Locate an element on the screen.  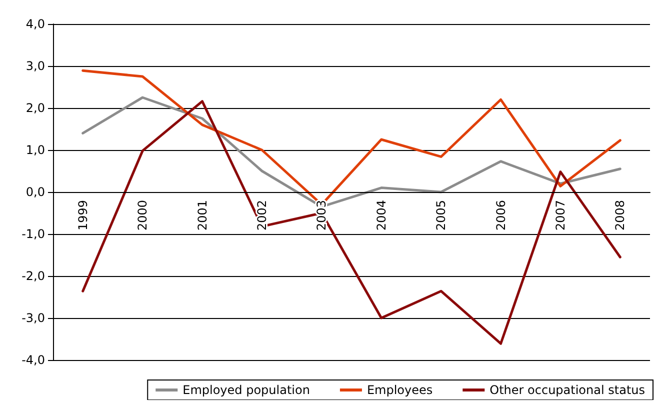
y-tick-label: -2,0 is located at coordinates (33, 276).